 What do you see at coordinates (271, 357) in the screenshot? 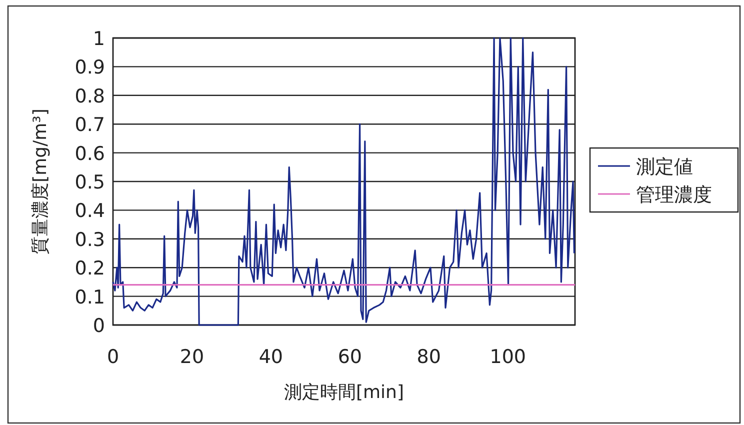
I see `x-tick-label: 40` at bounding box center [271, 357].